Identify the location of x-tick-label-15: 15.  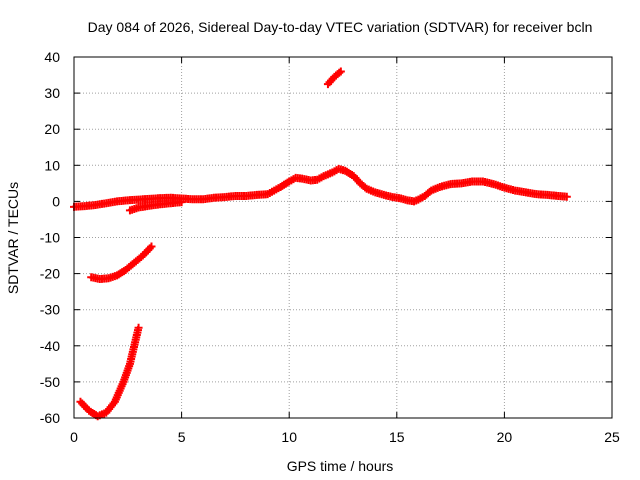
(397, 437).